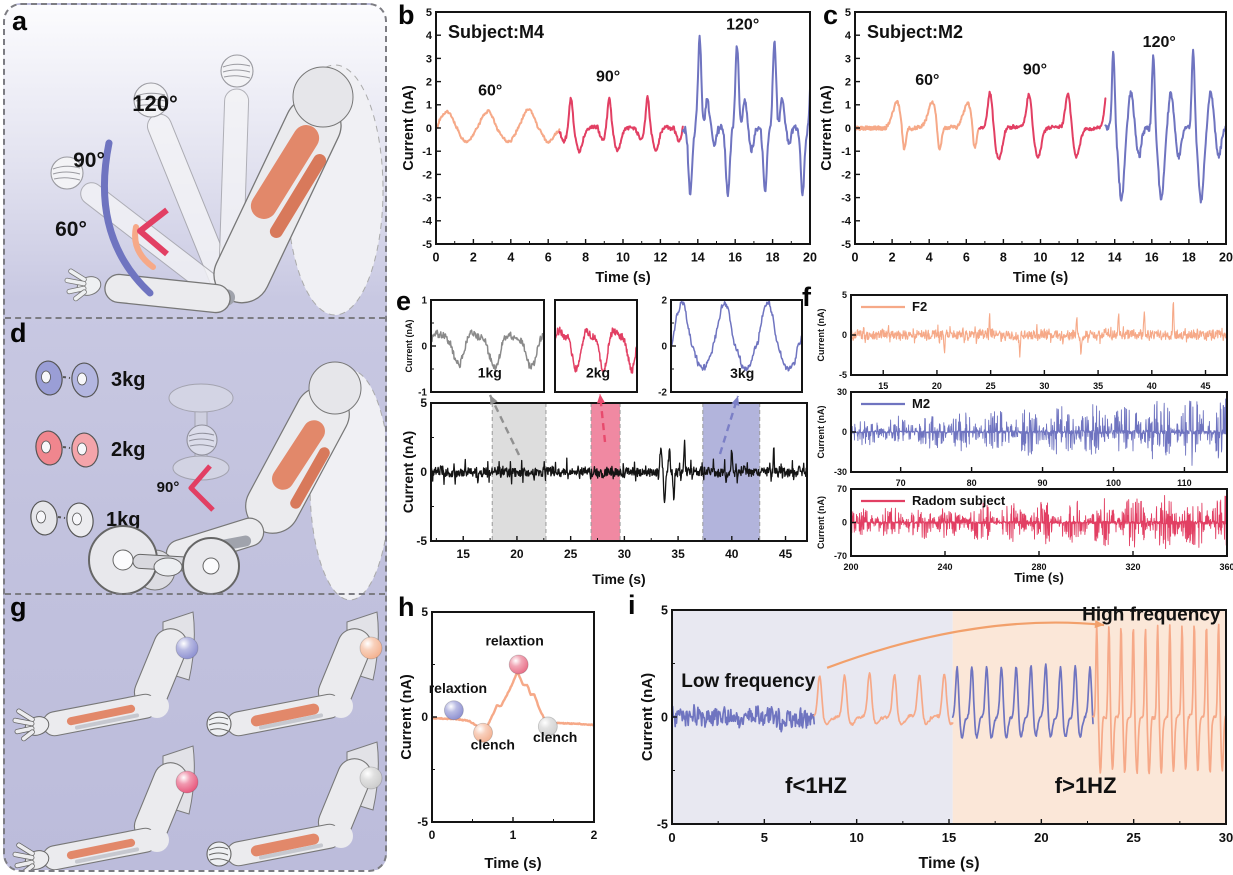 The height and width of the screenshot is (875, 1233). Describe the element at coordinates (944, 567) in the screenshot. I see `svg-text: 240` at that location.